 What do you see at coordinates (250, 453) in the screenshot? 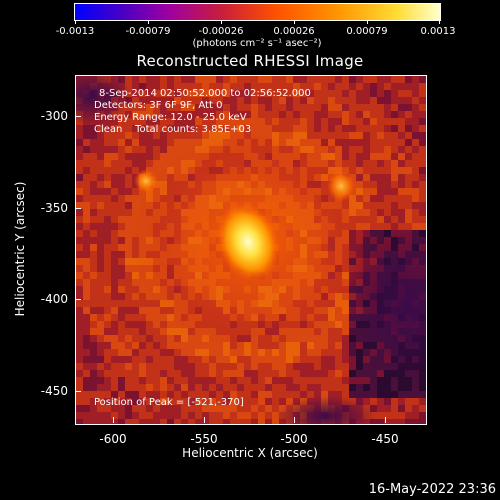
I see `x-axis-title: Heliocentric X (arcsec)` at bounding box center [250, 453].